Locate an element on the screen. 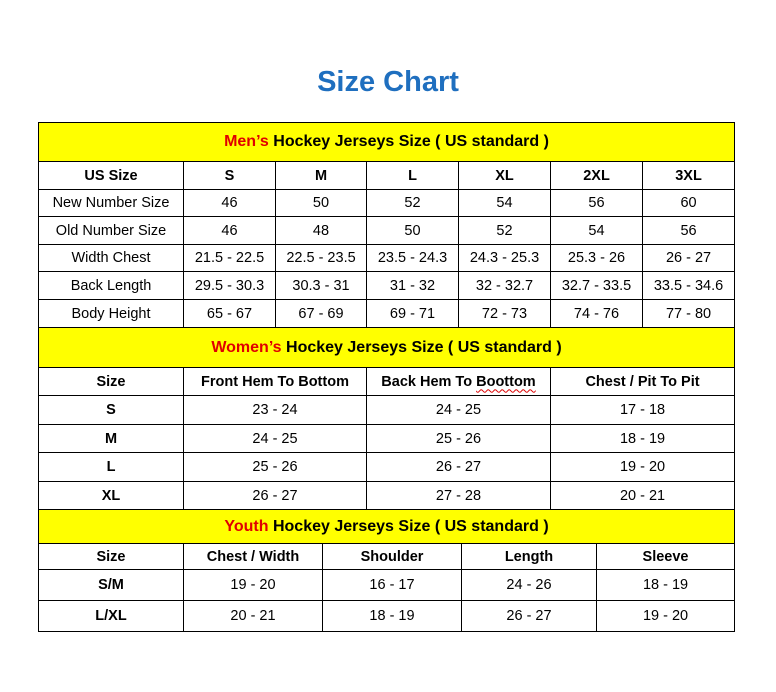 The height and width of the screenshot is (692, 776). row-label: L is located at coordinates (111, 467).